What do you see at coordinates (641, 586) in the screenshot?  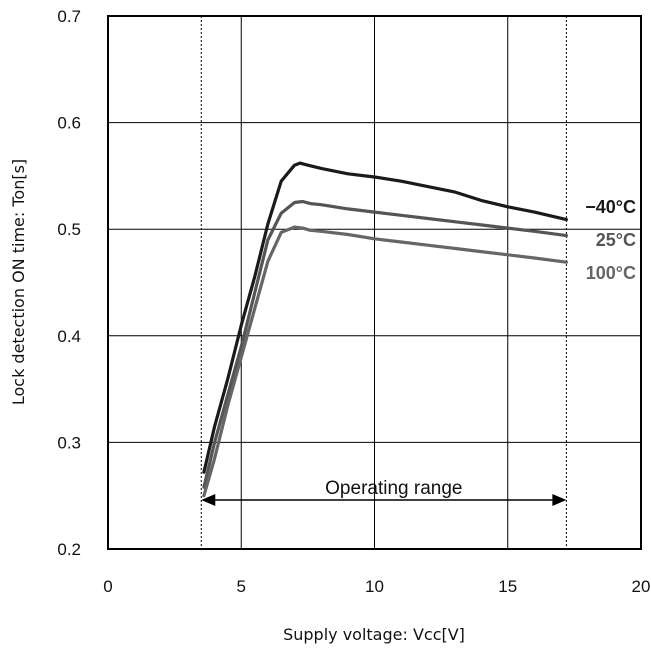 I see `x-tick-label: 20` at bounding box center [641, 586].